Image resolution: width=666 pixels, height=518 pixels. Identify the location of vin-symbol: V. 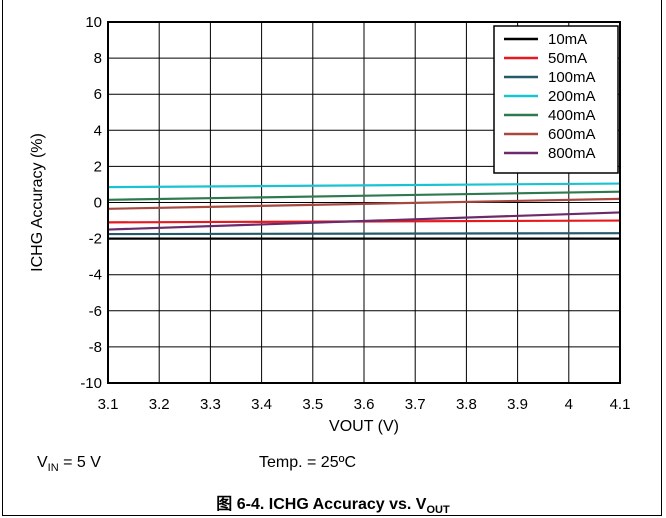
(42, 462).